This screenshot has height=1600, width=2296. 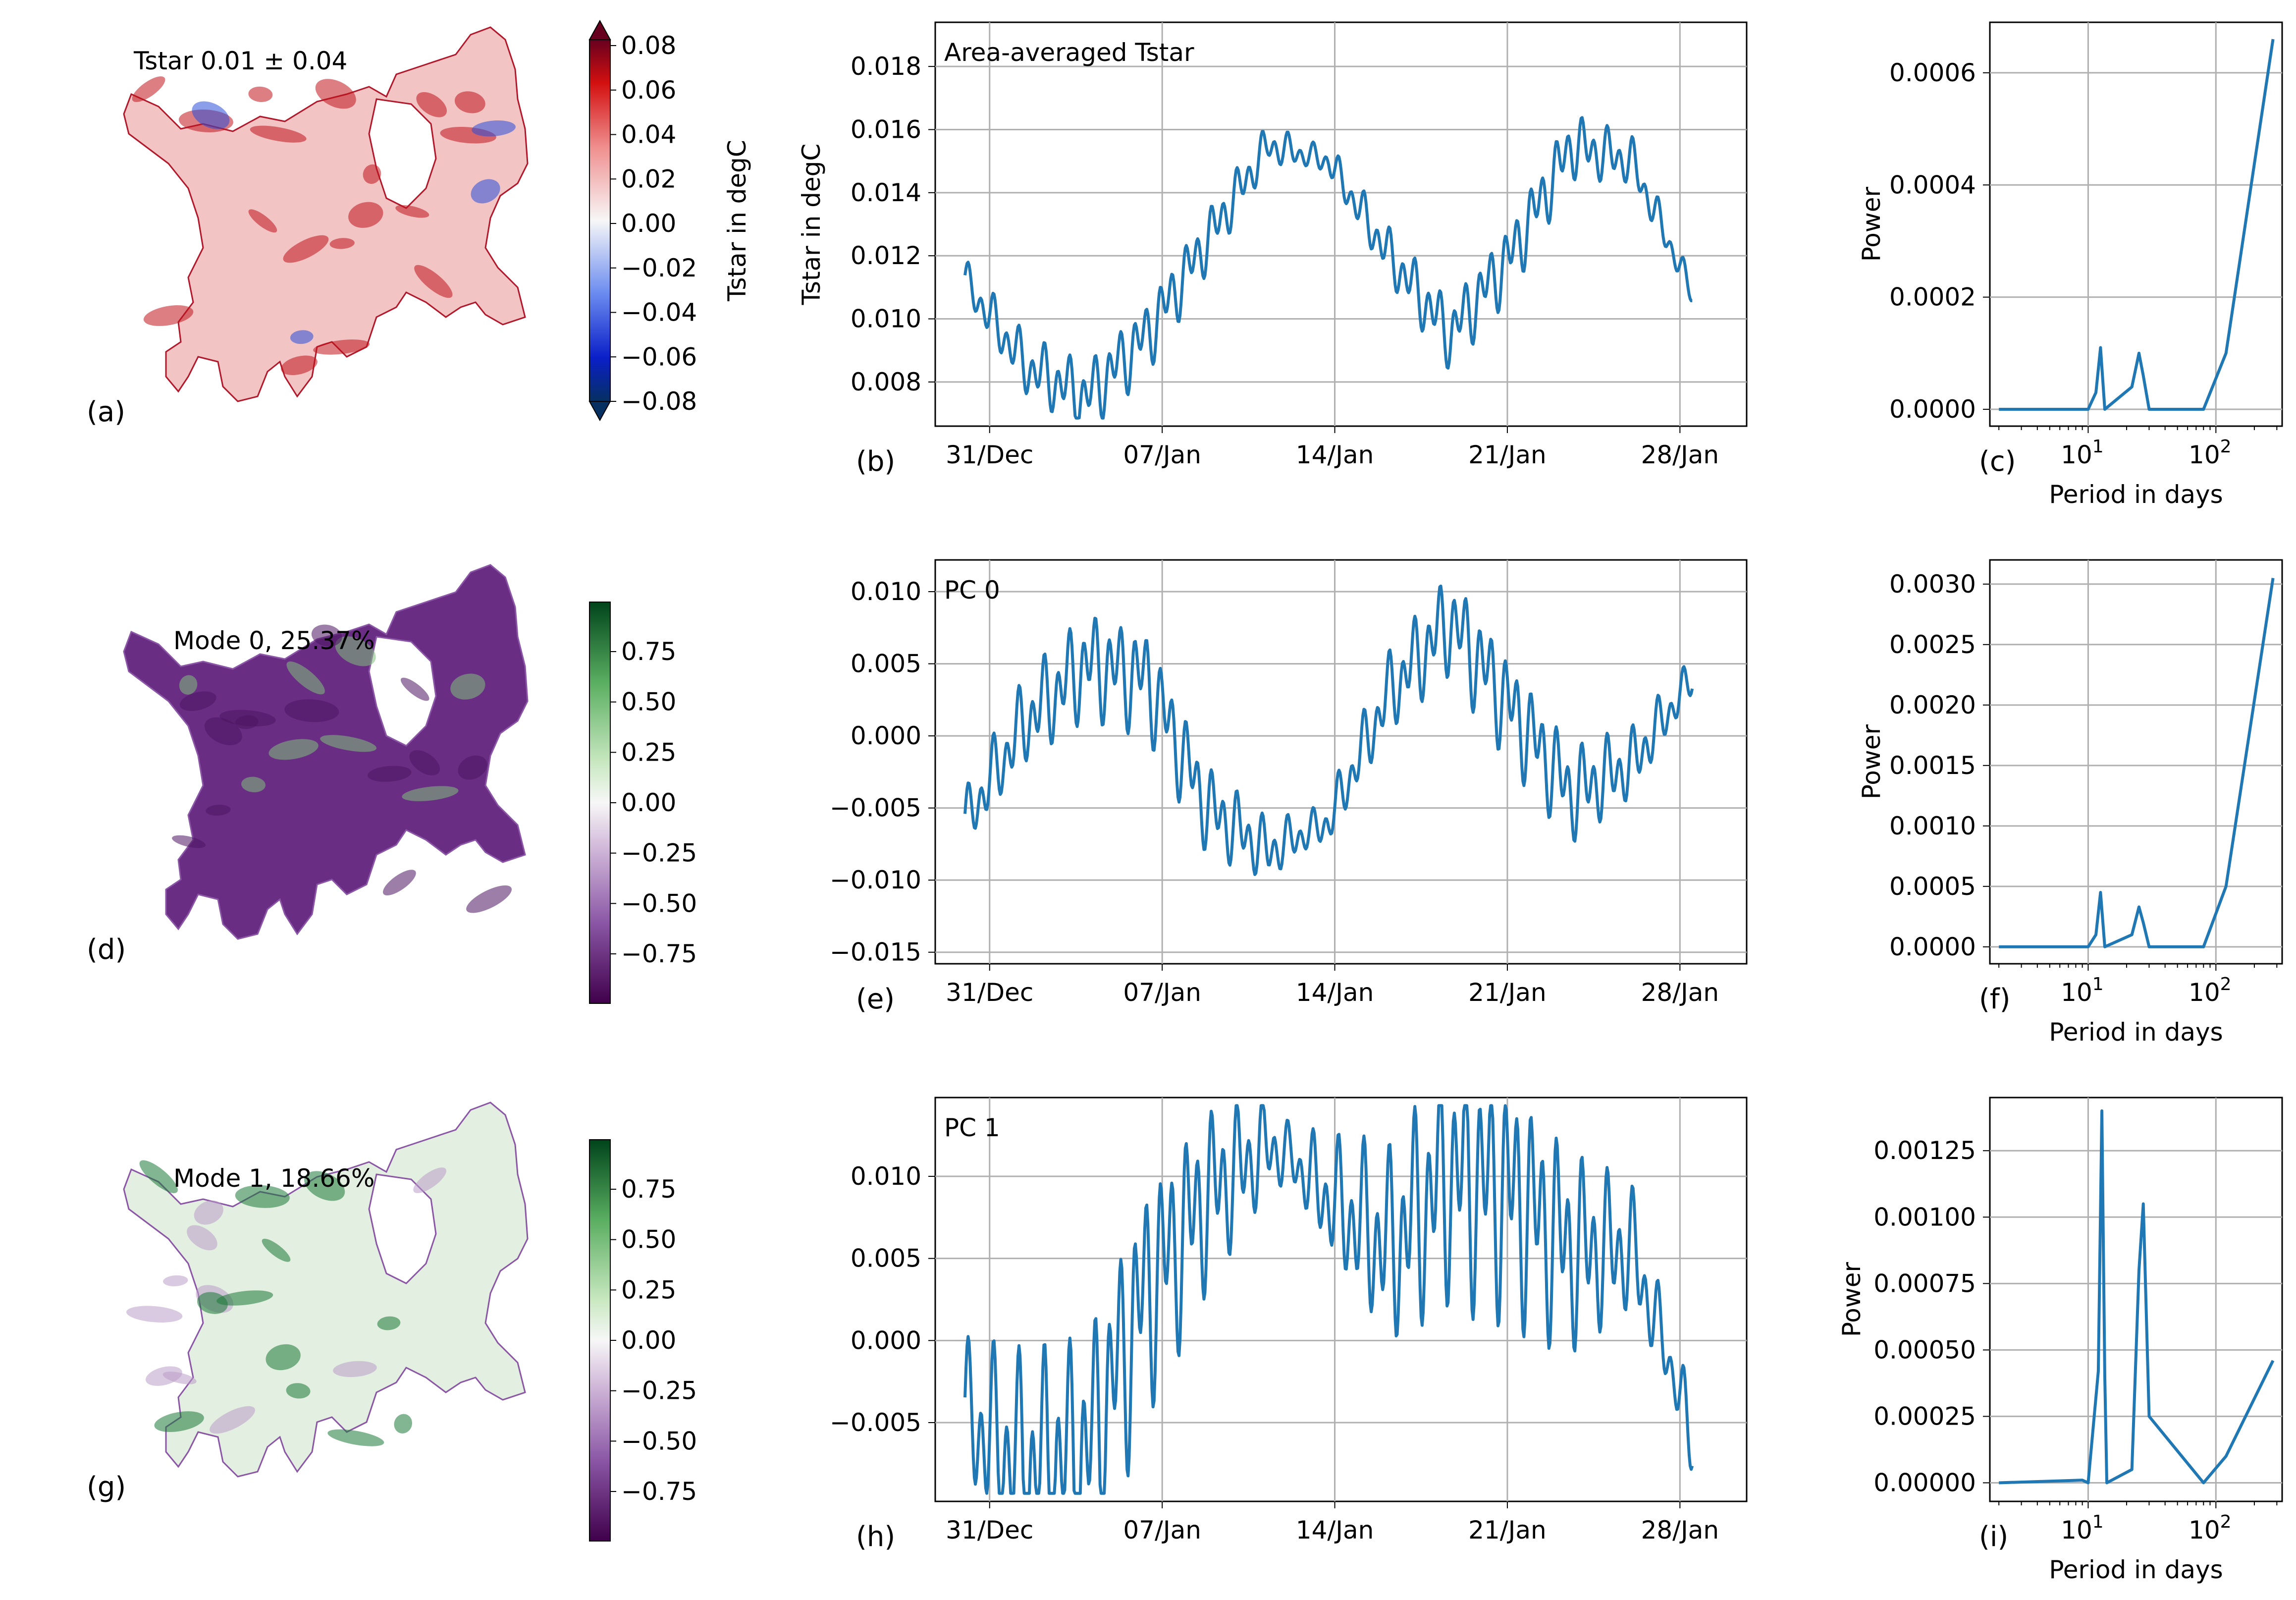 I want to click on x-tick-label: 21/Jan, so click(x=1508, y=1530).